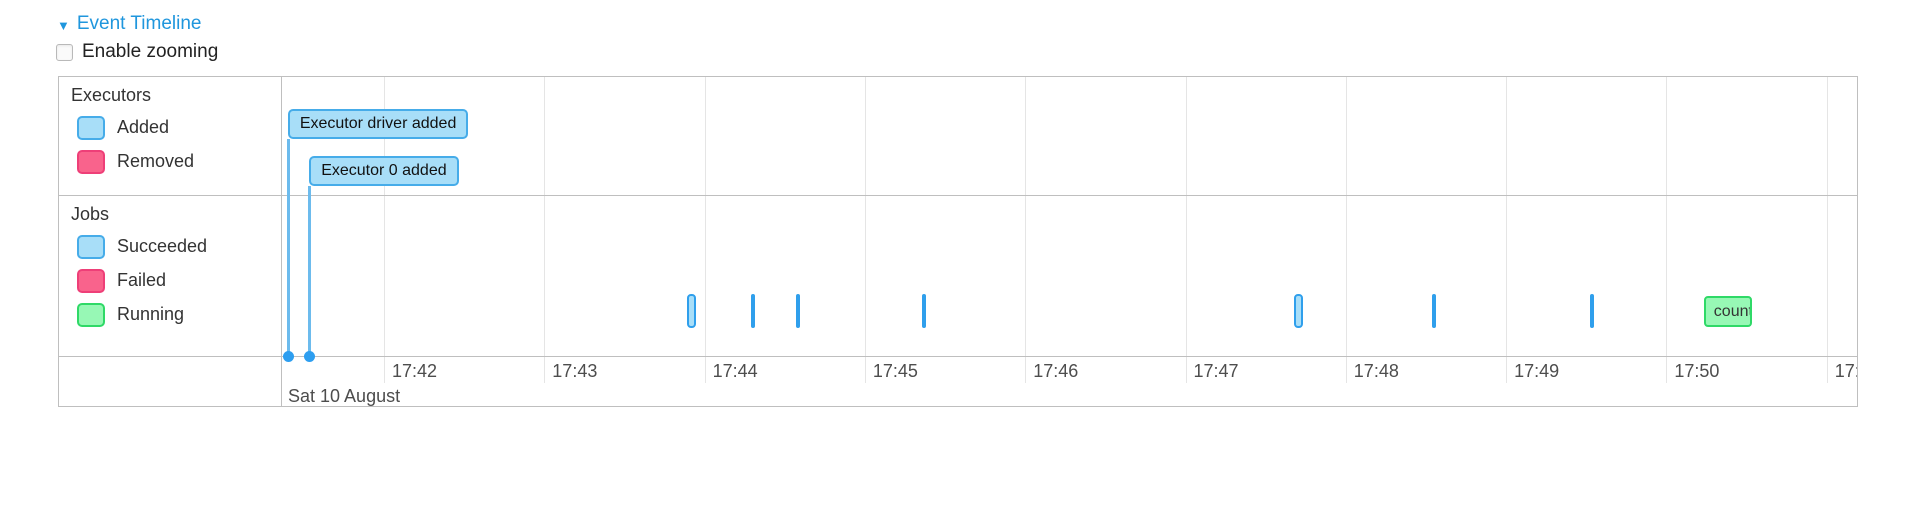  I want to click on legend-item-label: Running, so click(151, 314).